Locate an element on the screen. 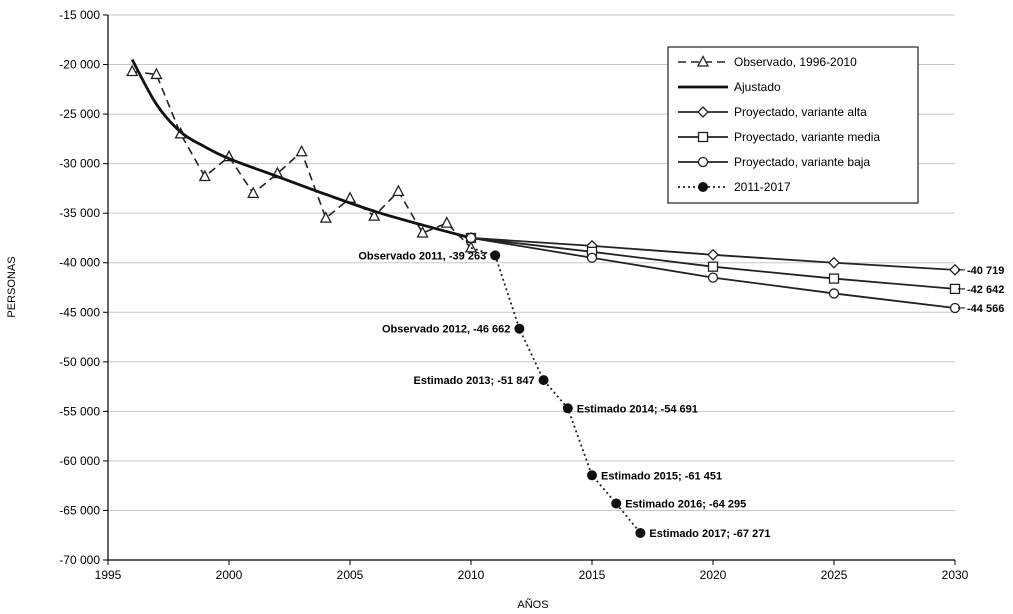 The height and width of the screenshot is (614, 1013). data-label: Estimado 2016; -64 295 is located at coordinates (685, 504).